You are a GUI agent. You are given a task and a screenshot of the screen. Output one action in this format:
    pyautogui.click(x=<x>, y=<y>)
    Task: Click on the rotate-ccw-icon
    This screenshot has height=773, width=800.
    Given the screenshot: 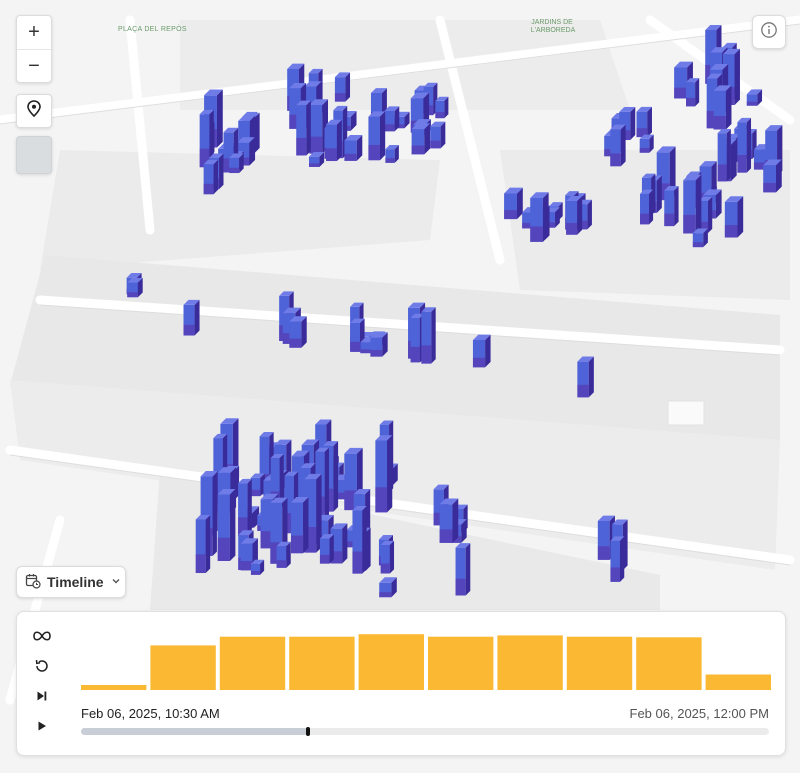 What is the action you would take?
    pyautogui.click(x=42, y=668)
    